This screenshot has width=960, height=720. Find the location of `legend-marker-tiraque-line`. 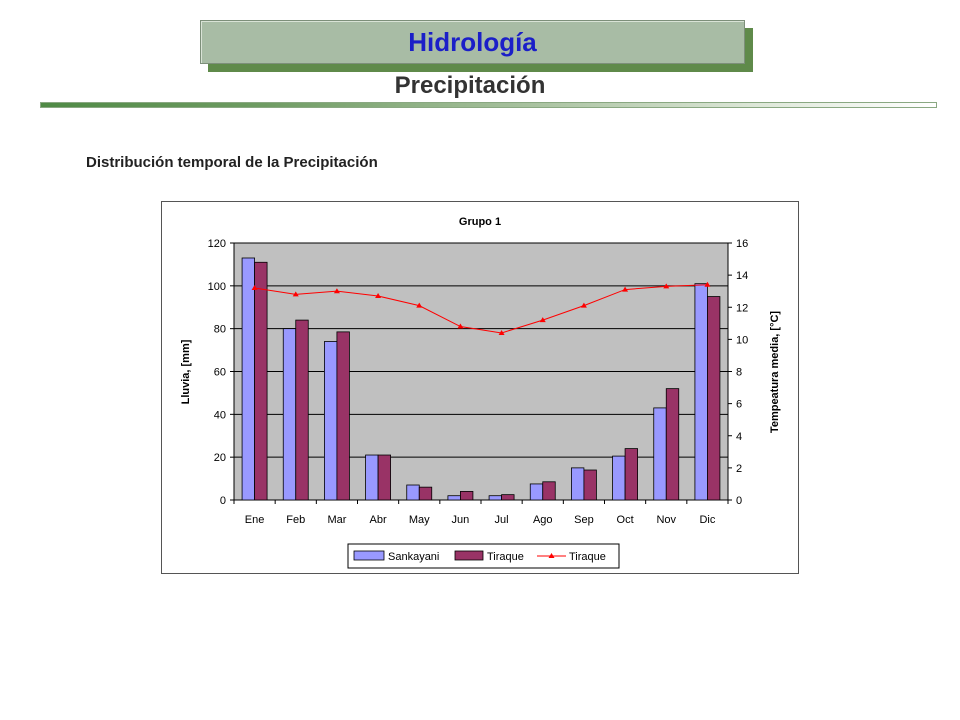

legend-marker-tiraque-line is located at coordinates (551, 555).